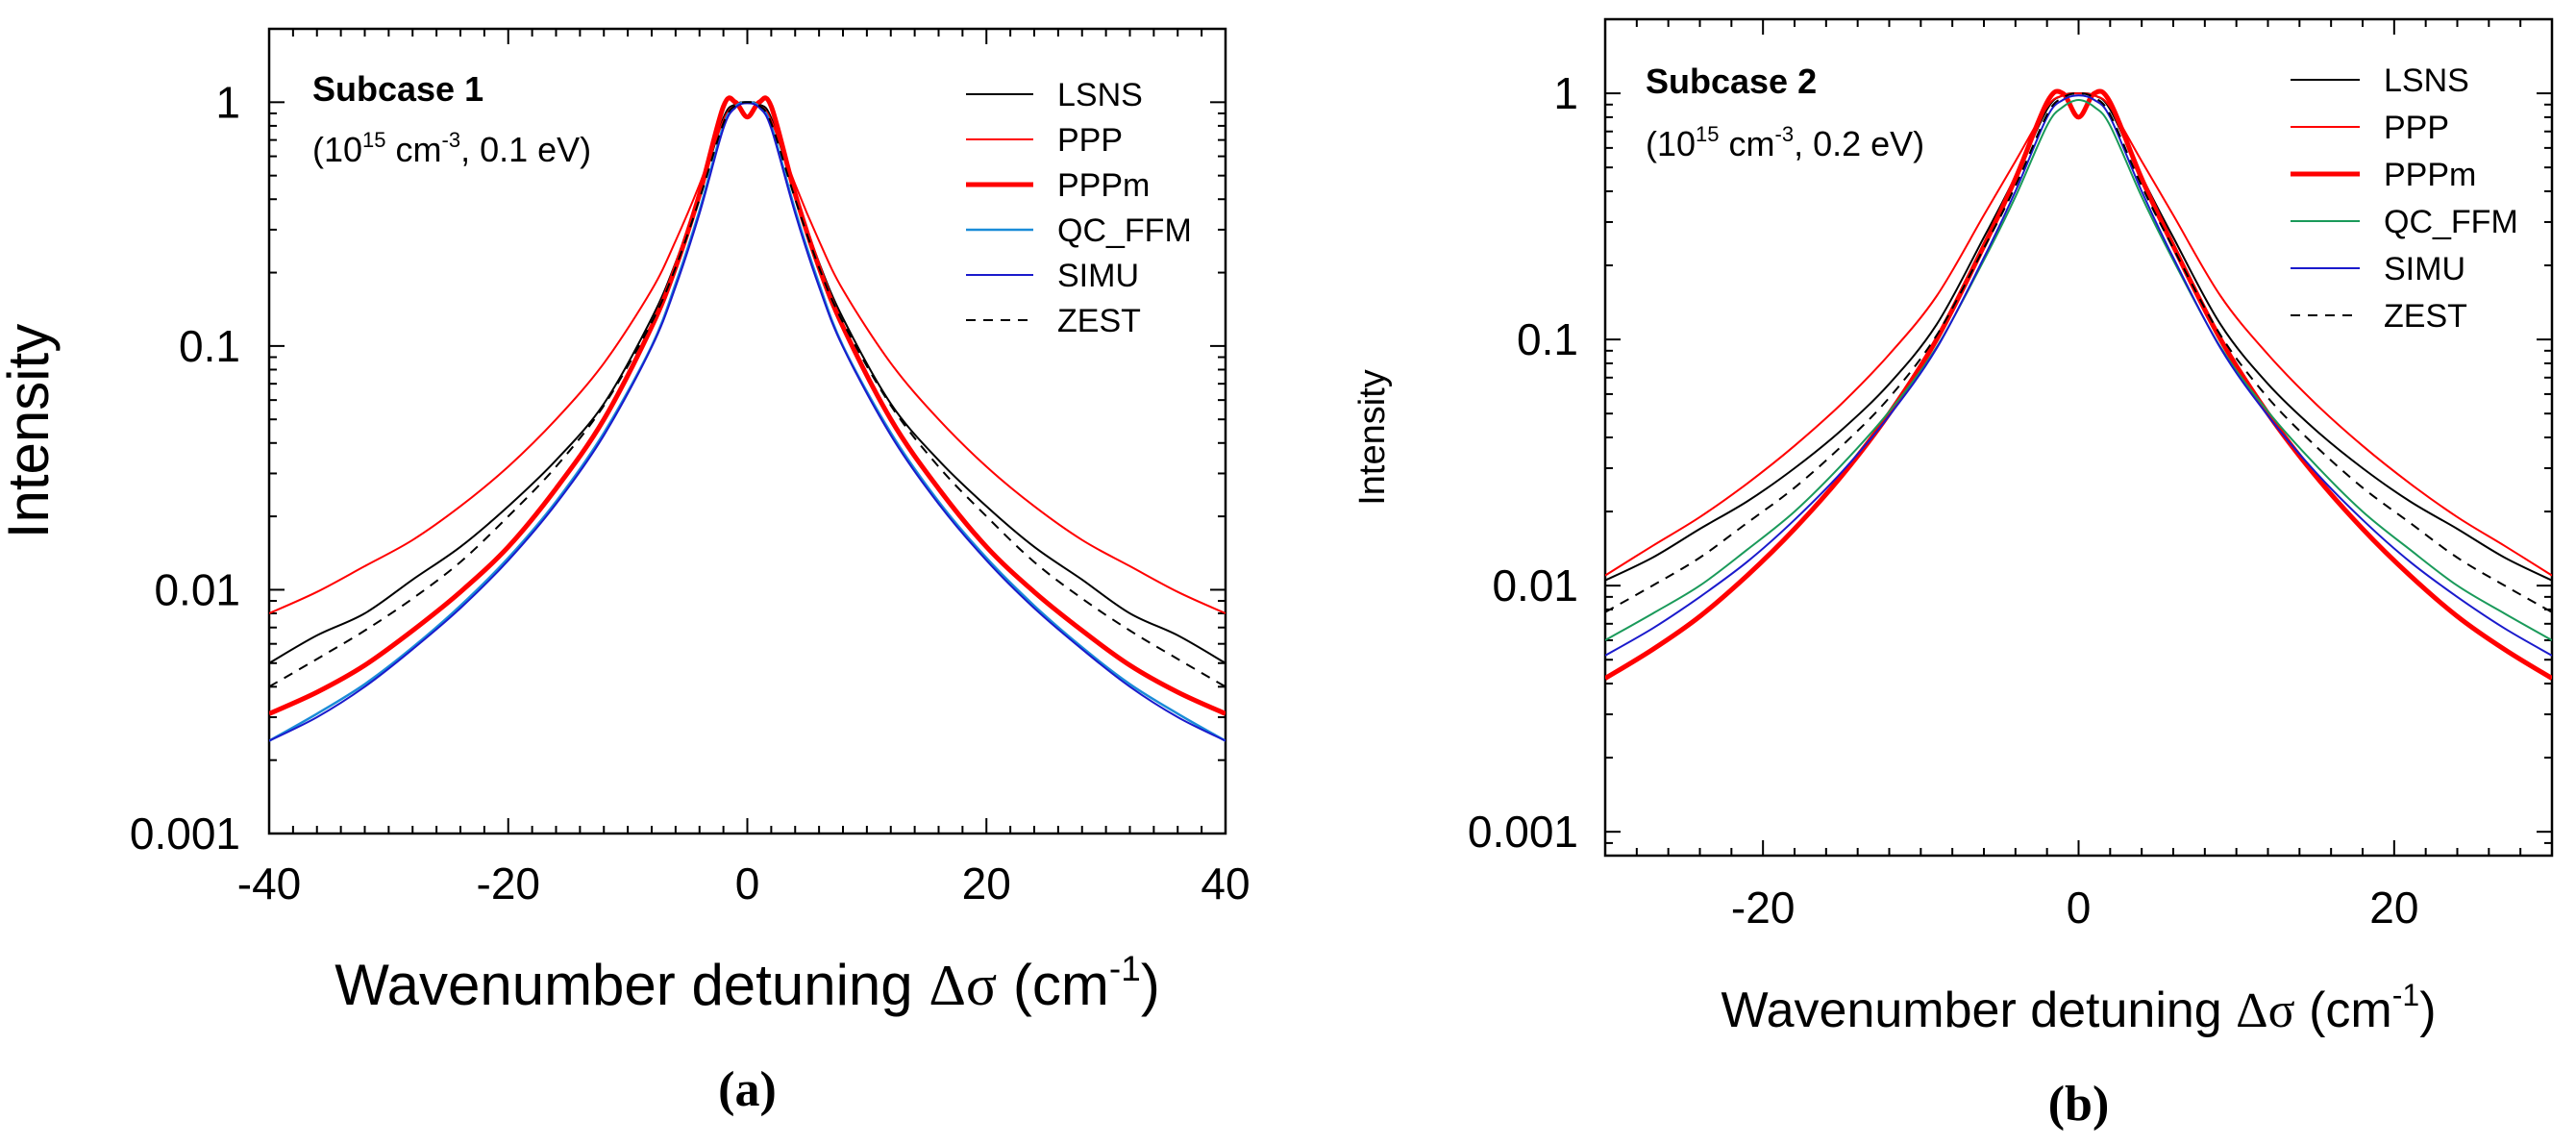 The image size is (2576, 1145). What do you see at coordinates (269, 884) in the screenshot?
I see `x-tick-label: -40` at bounding box center [269, 884].